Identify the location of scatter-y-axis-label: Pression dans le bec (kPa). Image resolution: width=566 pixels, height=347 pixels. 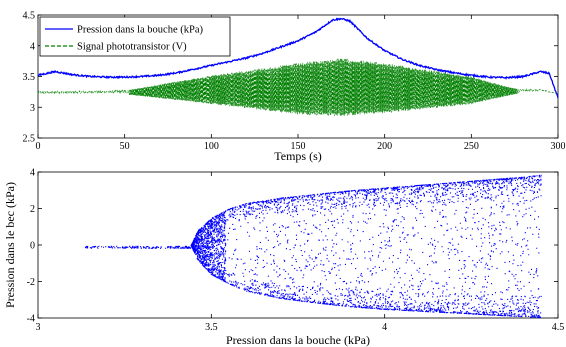
(10, 245).